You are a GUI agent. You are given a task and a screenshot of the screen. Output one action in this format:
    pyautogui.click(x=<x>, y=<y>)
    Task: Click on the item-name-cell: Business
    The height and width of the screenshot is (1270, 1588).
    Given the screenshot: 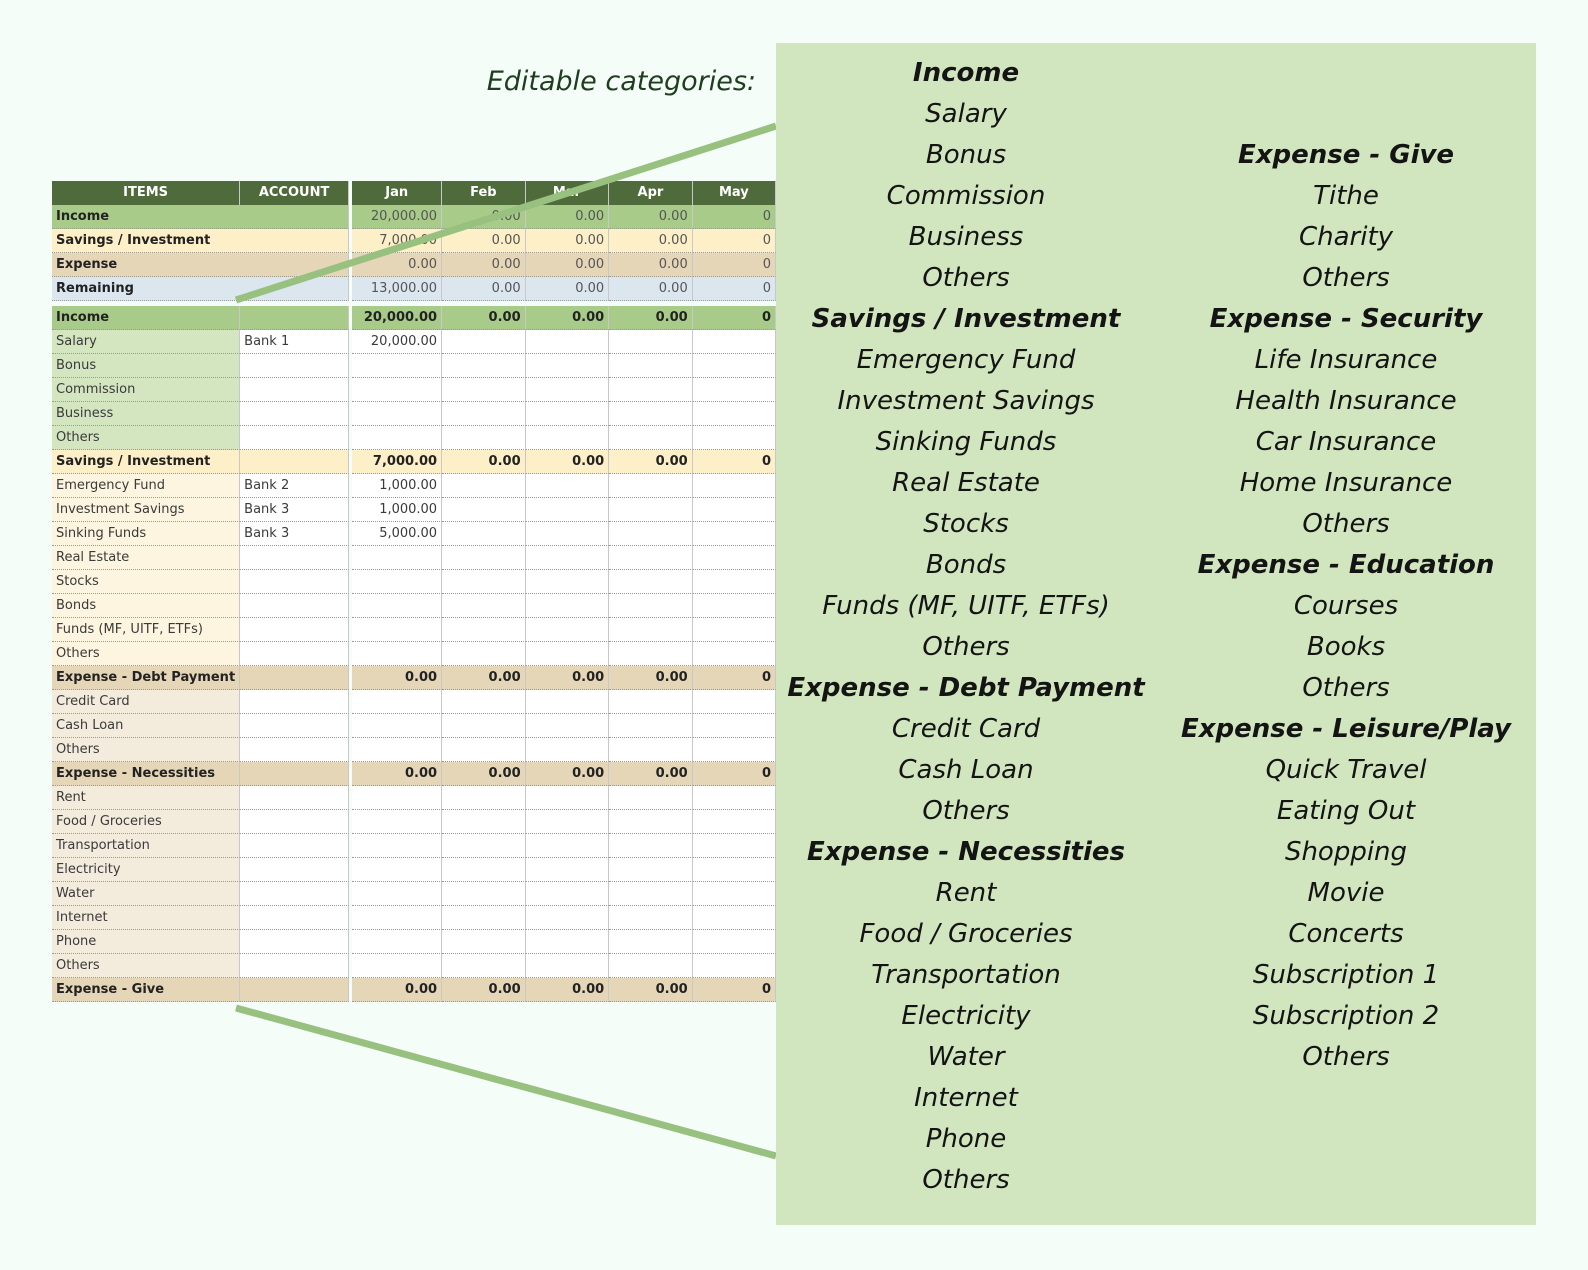 What is the action you would take?
    pyautogui.click(x=146, y=414)
    